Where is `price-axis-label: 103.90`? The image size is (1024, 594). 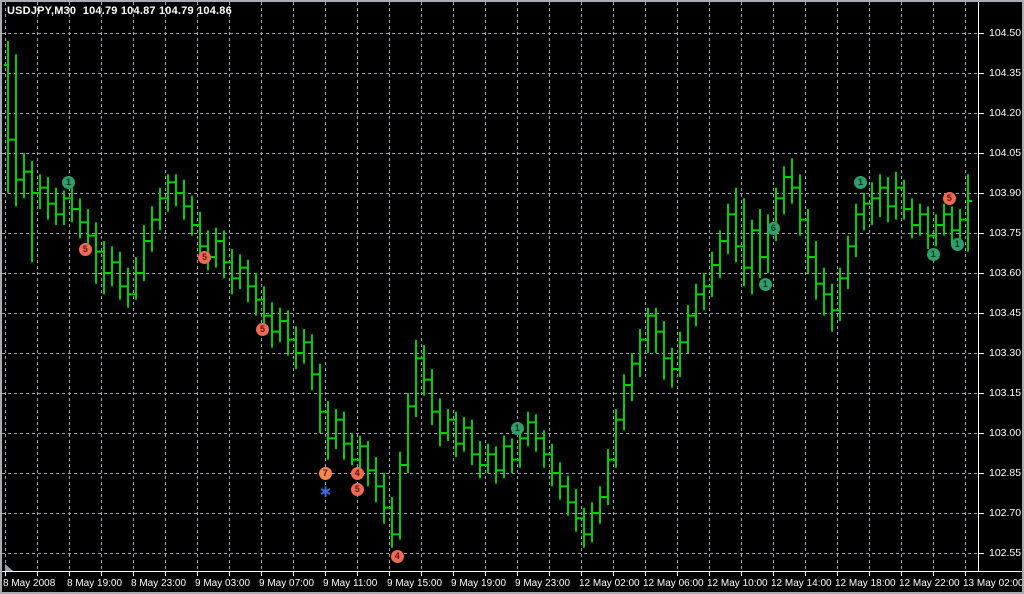
price-axis-label: 103.90 is located at coordinates (1005, 193).